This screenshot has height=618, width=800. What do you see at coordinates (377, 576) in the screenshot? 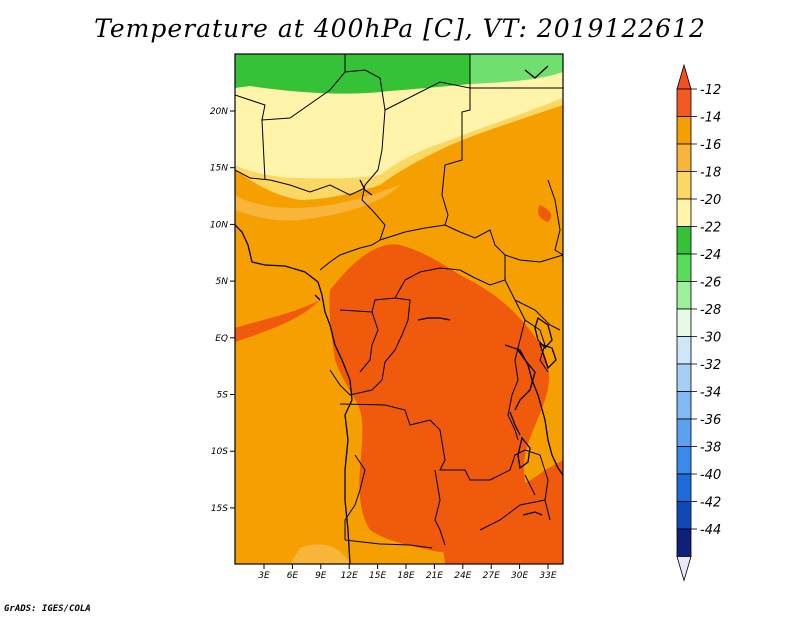
I see `lon-tick-label: 15E` at bounding box center [377, 576].